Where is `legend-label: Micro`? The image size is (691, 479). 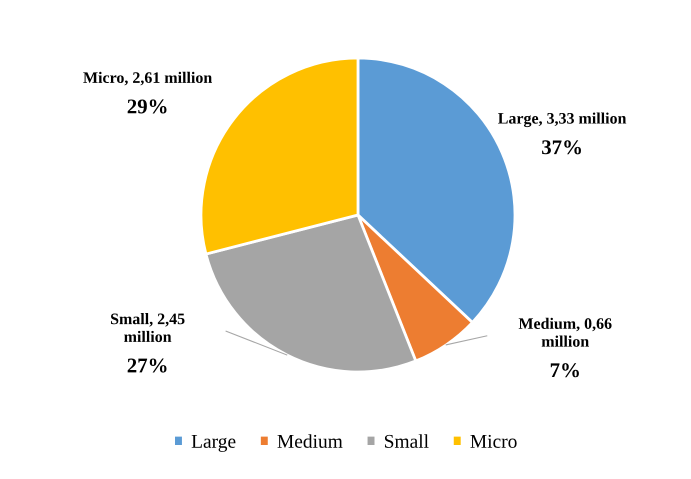
legend-label: Micro is located at coordinates (493, 441).